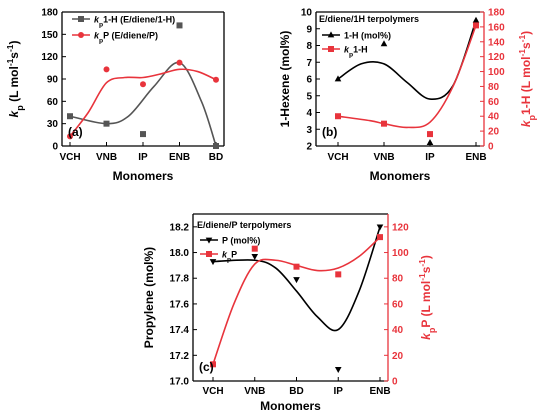  I want to click on legend-label: kp1-H, so click(356, 52).